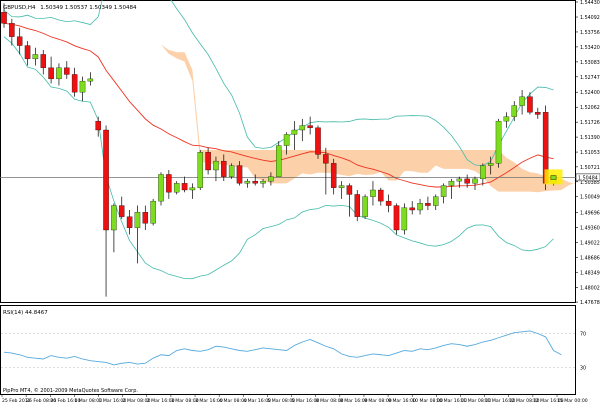 The width and height of the screenshot is (600, 408). Describe the element at coordinates (572, 401) in the screenshot. I see `time-tick-label: 15 Mar 00:00` at that location.